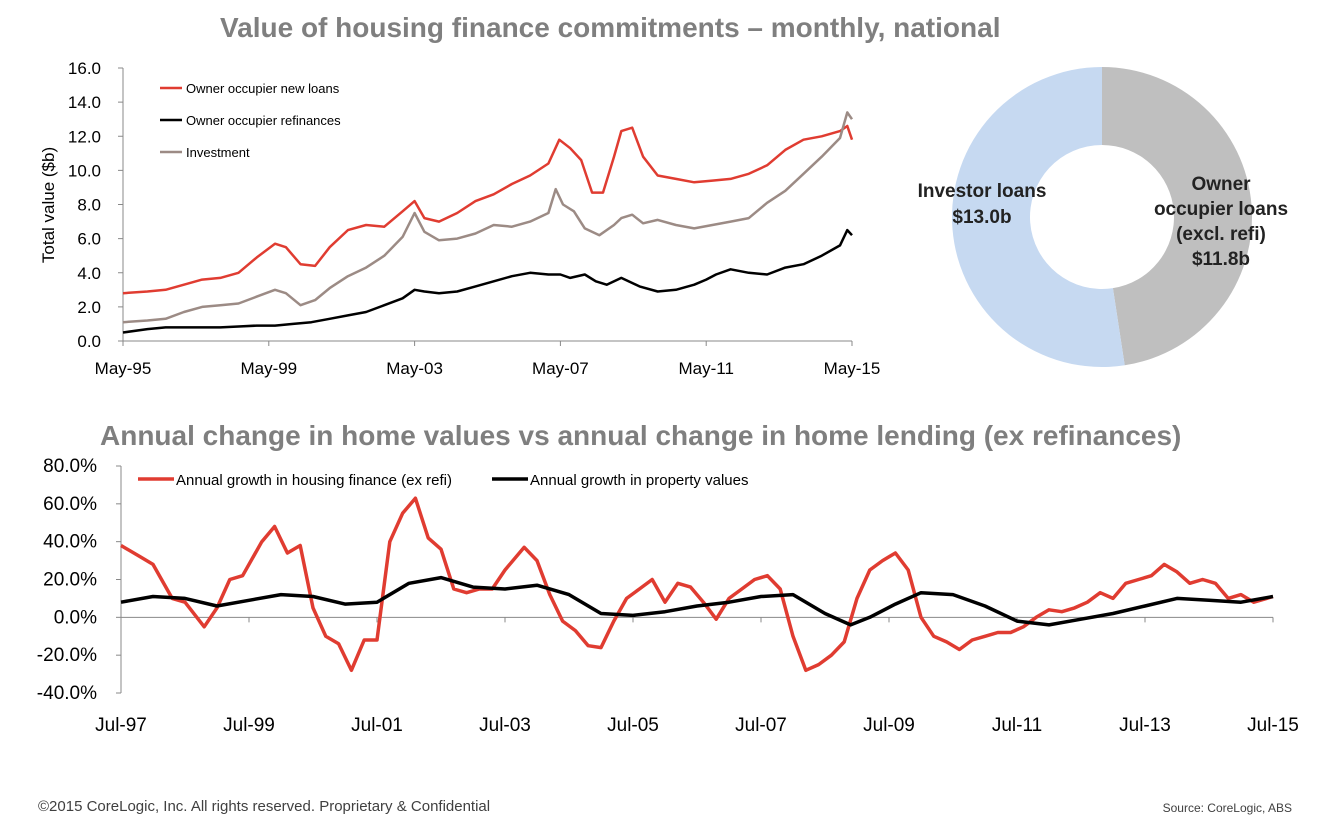  I want to click on legend-label-annual-1: Annual growth in property values, so click(639, 480).